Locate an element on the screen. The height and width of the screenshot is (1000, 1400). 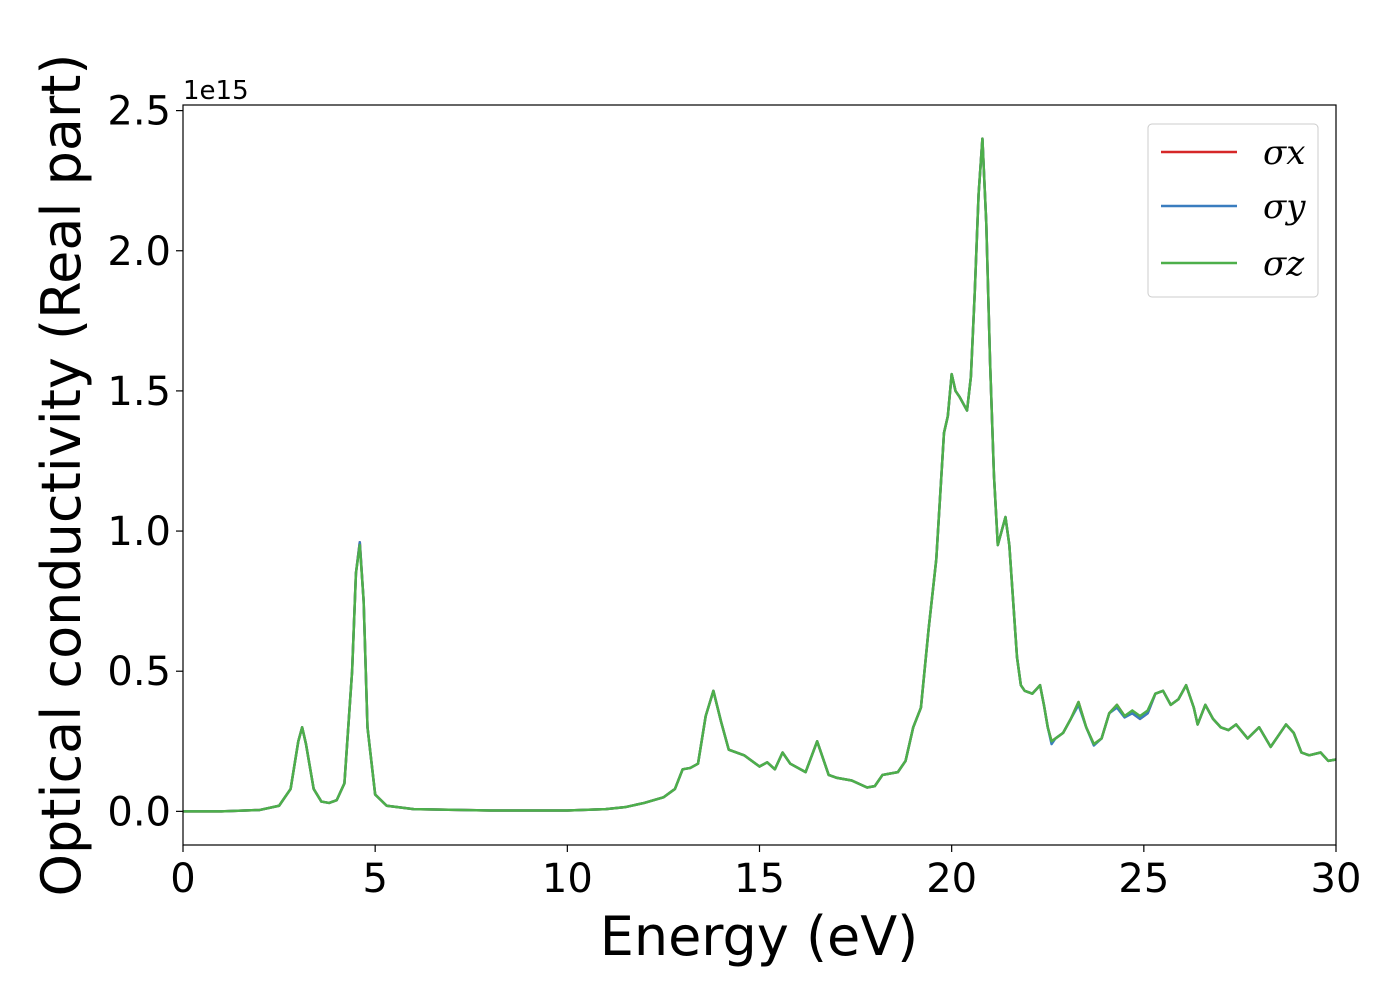
x-tick-label: 30 is located at coordinates (1336, 879).